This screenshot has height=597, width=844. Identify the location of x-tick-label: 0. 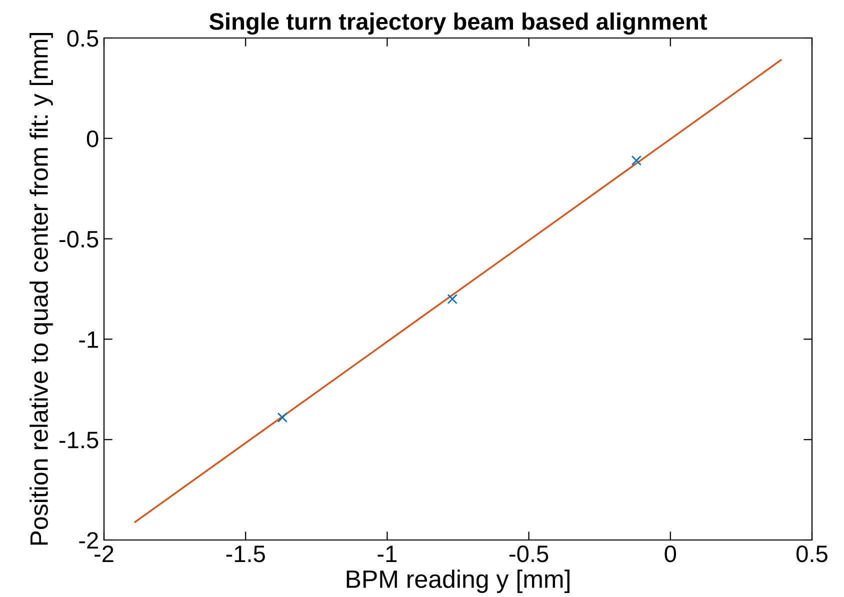
(670, 553).